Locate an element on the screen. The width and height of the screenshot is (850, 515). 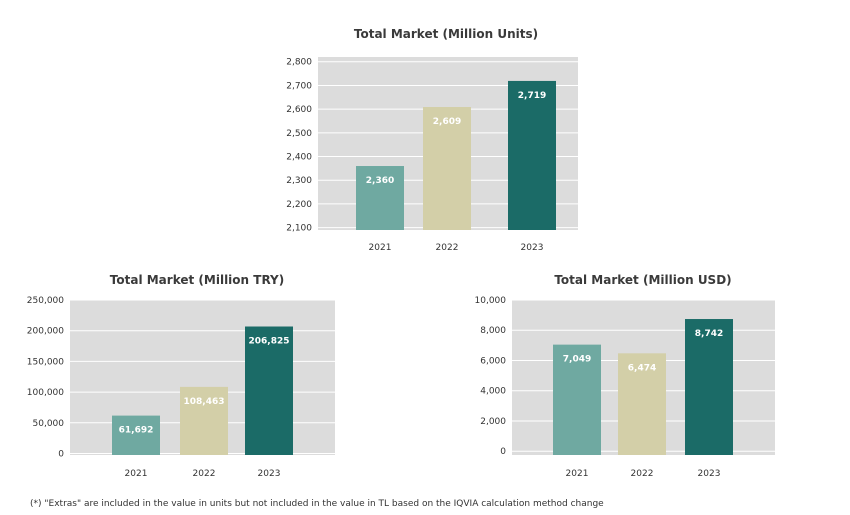
data-label: 2,360 is located at coordinates (380, 181).